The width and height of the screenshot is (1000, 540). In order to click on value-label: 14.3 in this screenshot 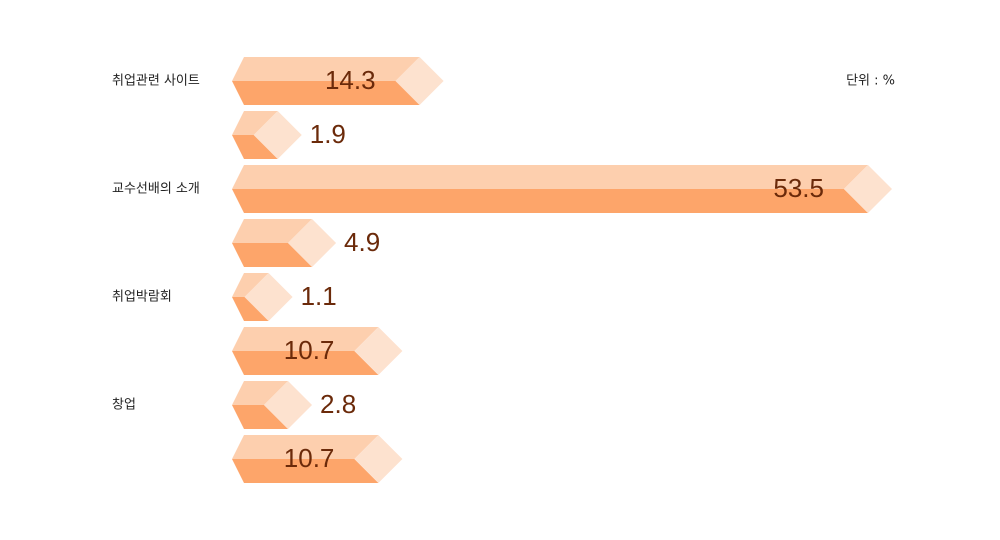, I will do `click(350, 80)`.